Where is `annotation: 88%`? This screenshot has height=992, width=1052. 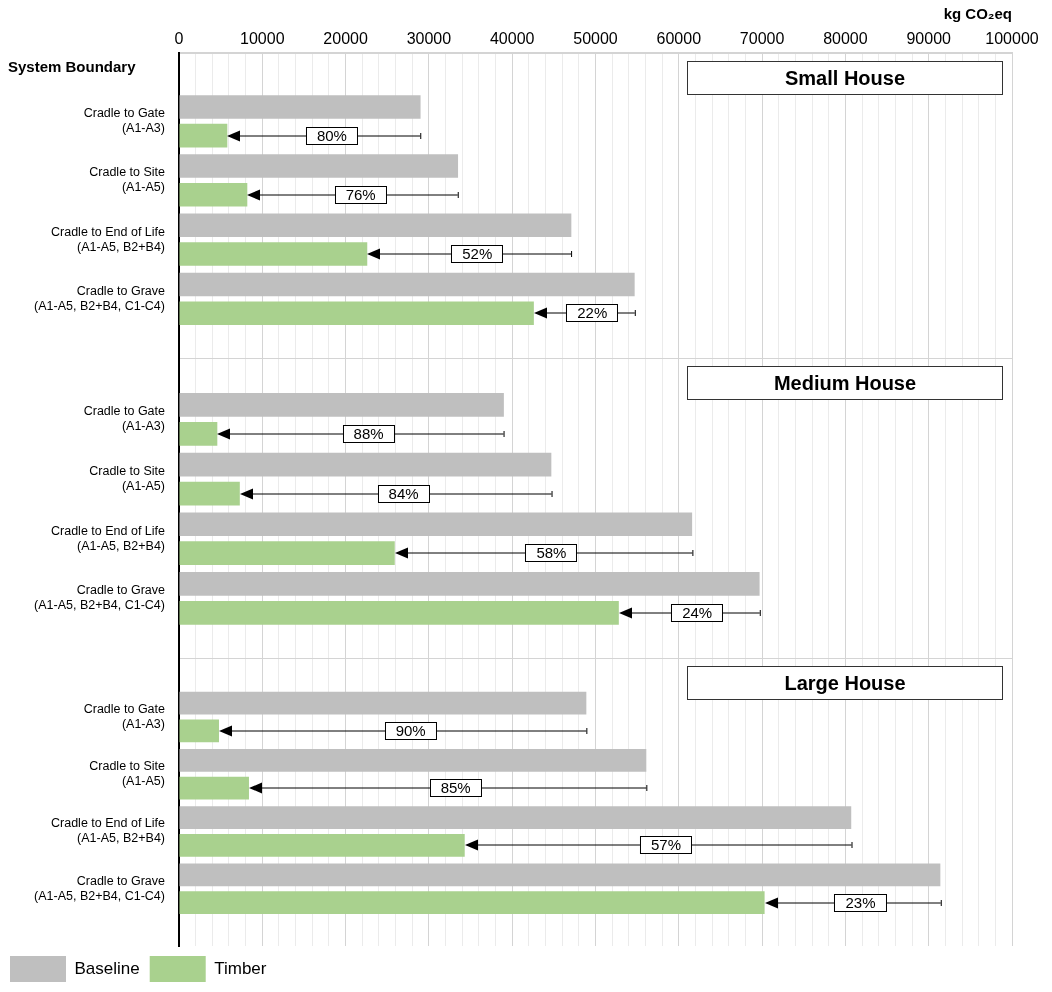 annotation: 88% is located at coordinates (368, 433).